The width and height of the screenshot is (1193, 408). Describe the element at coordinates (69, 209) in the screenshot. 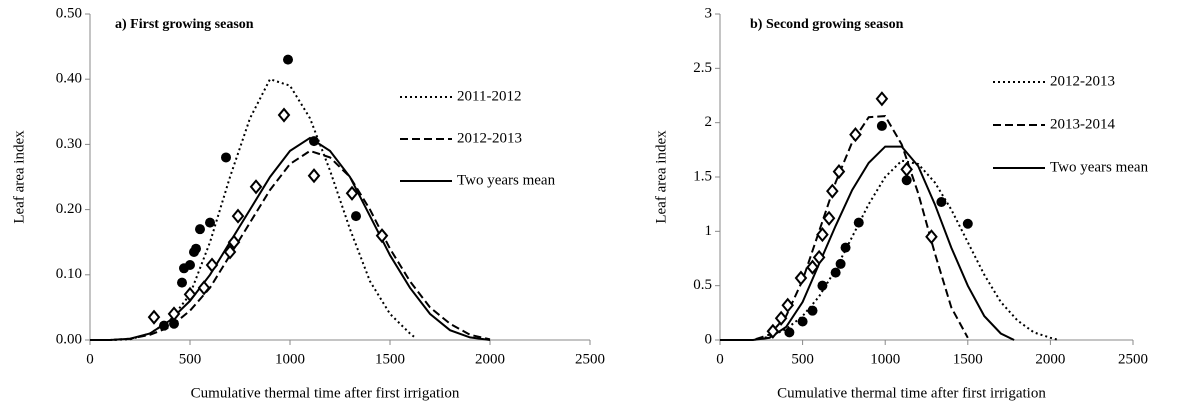

I see `y-tick-label: 0.20` at that location.